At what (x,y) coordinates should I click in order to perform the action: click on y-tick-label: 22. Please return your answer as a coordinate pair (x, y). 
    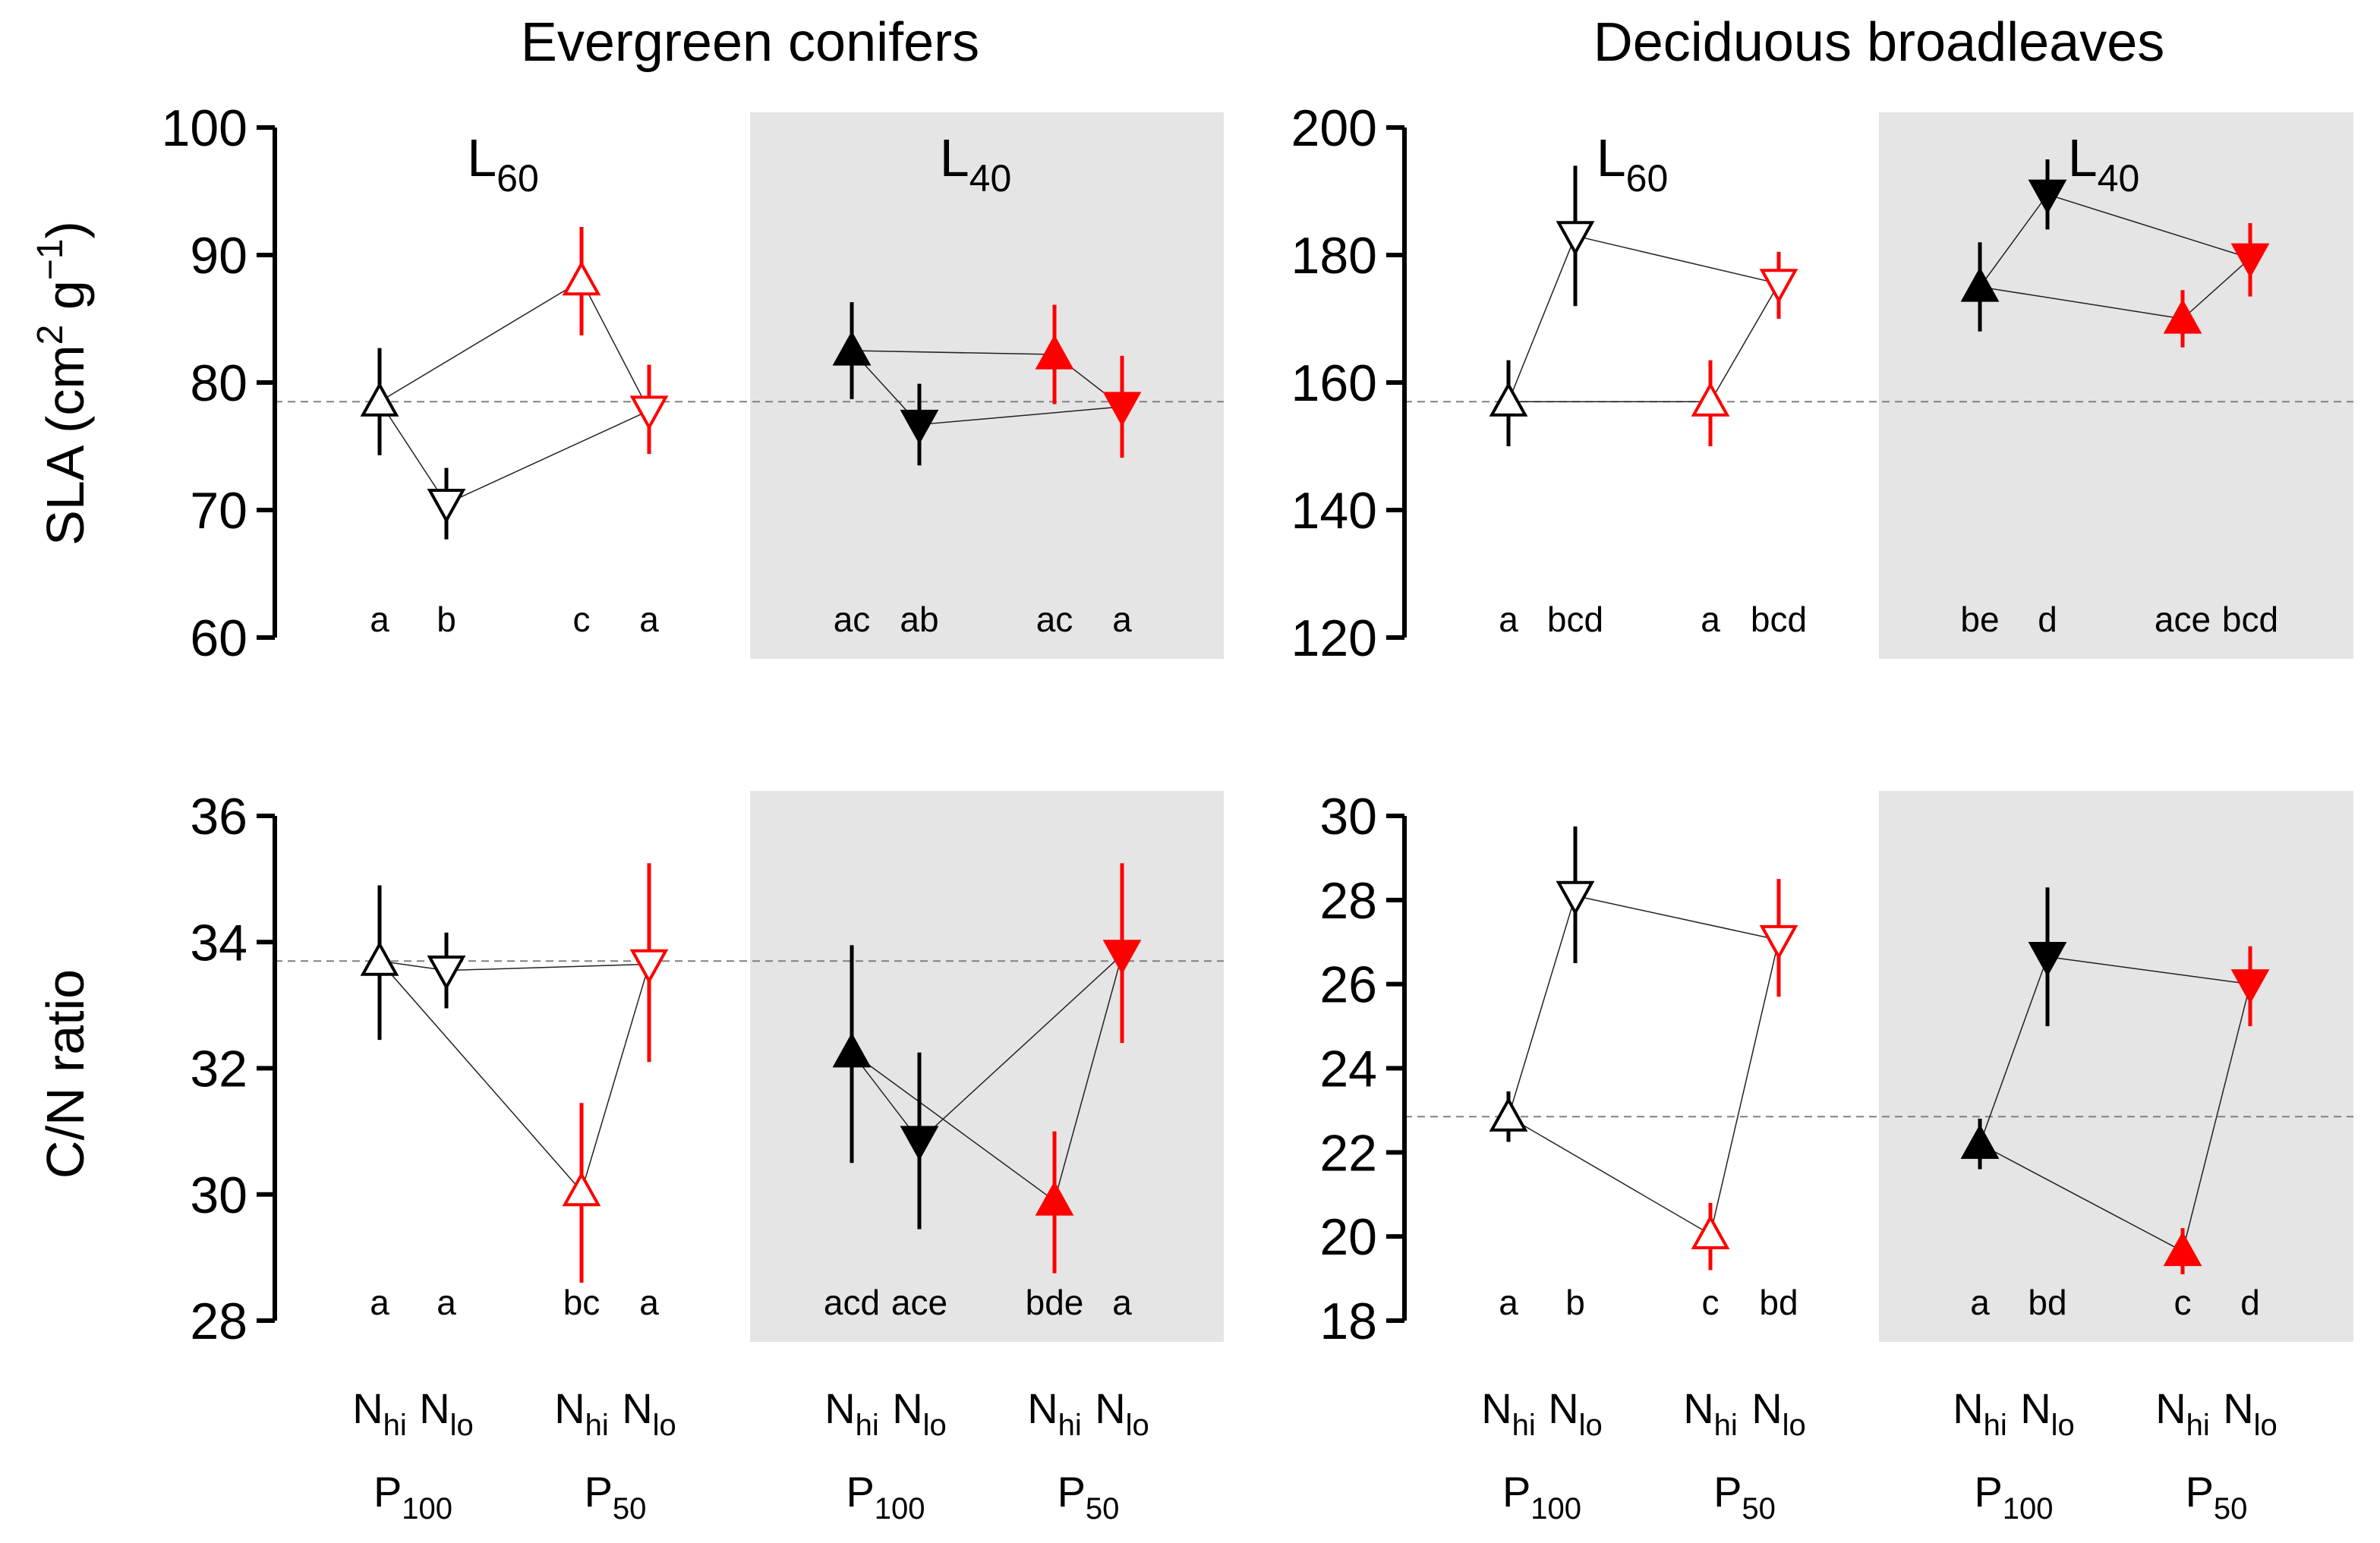
    Looking at the image, I should click on (1348, 1153).